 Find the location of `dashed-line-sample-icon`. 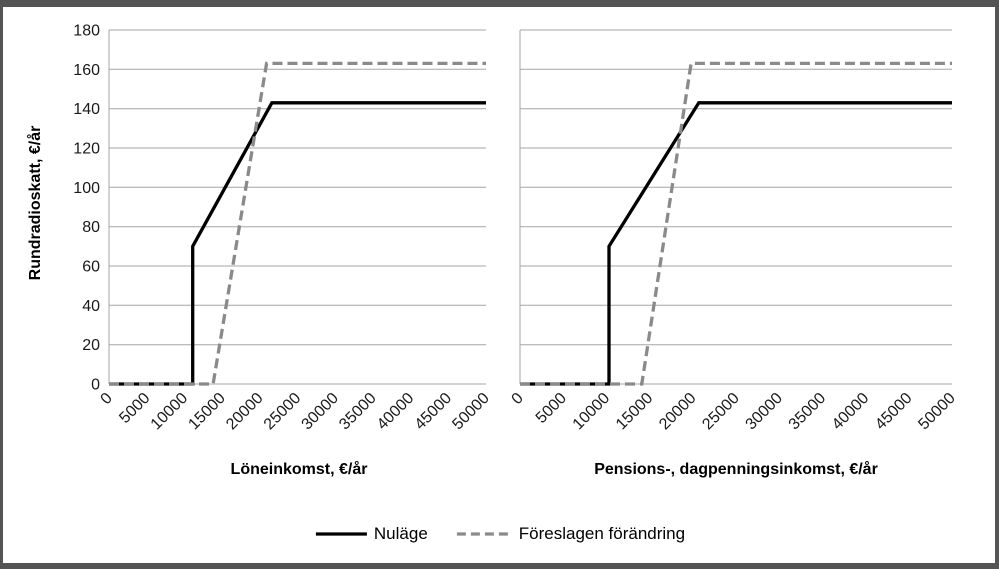

dashed-line-sample-icon is located at coordinates (484, 534).